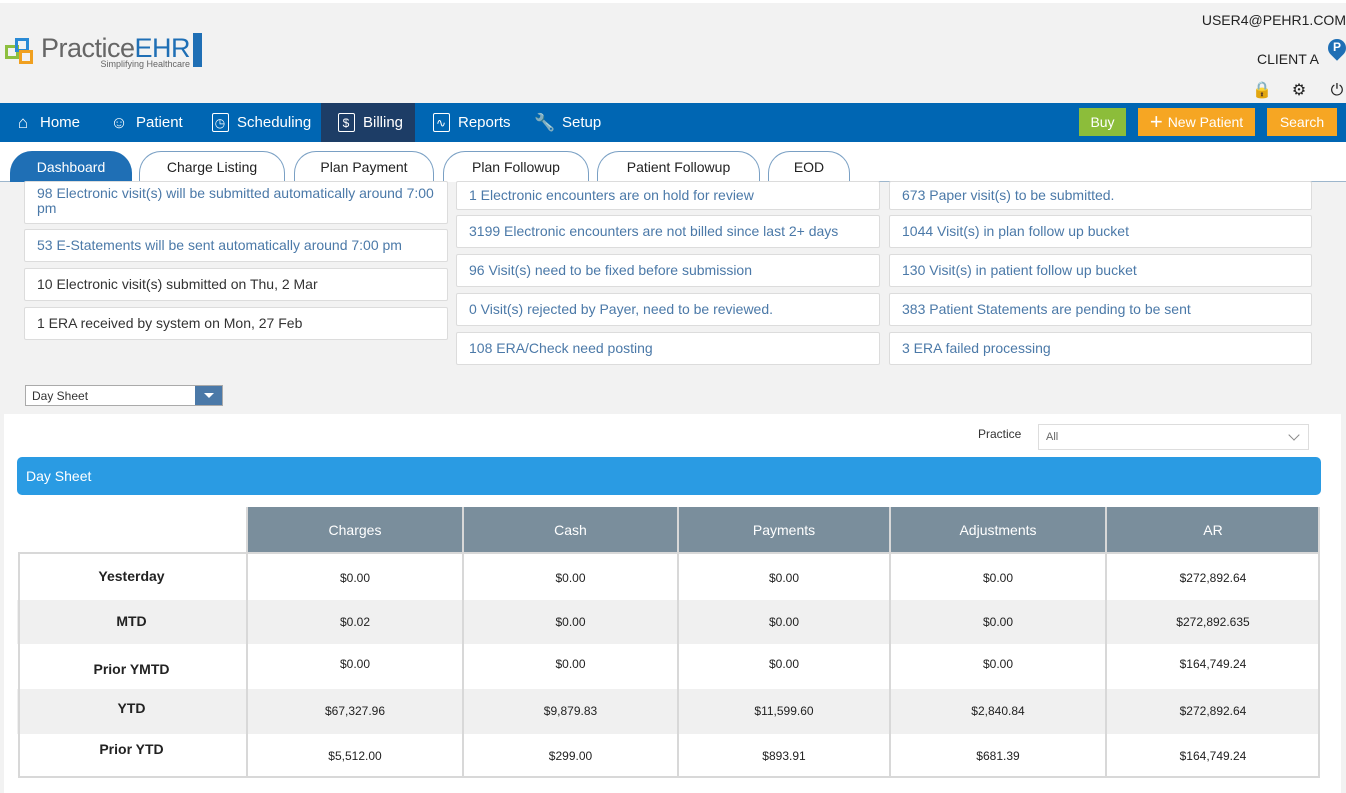 The image size is (1346, 793). I want to click on location-pin-icon: P, so click(1337, 52).